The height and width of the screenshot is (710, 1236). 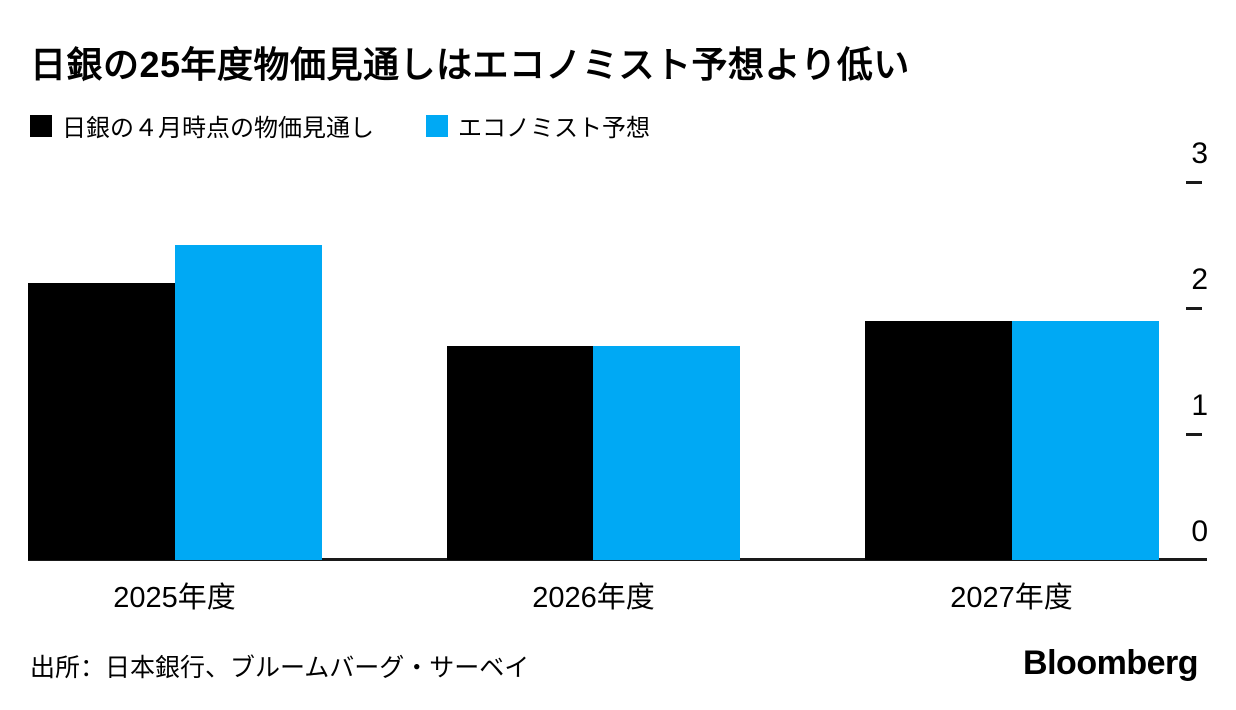 What do you see at coordinates (280, 668) in the screenshot?
I see `source-note: 出所：日本銀行、ブルームバーグ・サーベイ` at bounding box center [280, 668].